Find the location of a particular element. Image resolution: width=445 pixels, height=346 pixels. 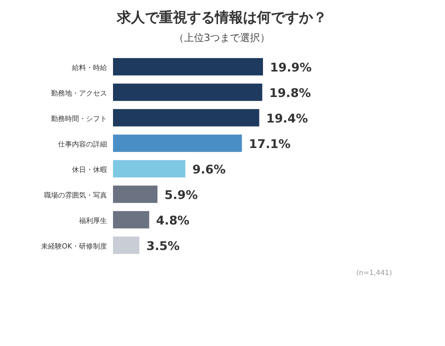

data-label: 19.4% is located at coordinates (287, 118).